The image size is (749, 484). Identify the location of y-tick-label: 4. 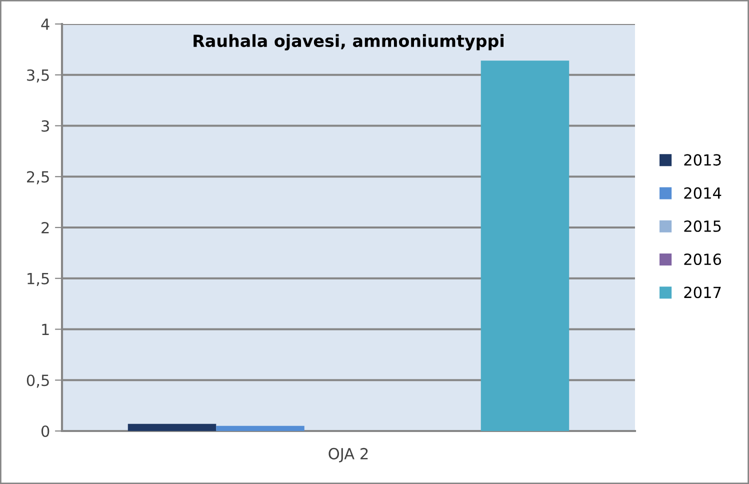
(45, 24).